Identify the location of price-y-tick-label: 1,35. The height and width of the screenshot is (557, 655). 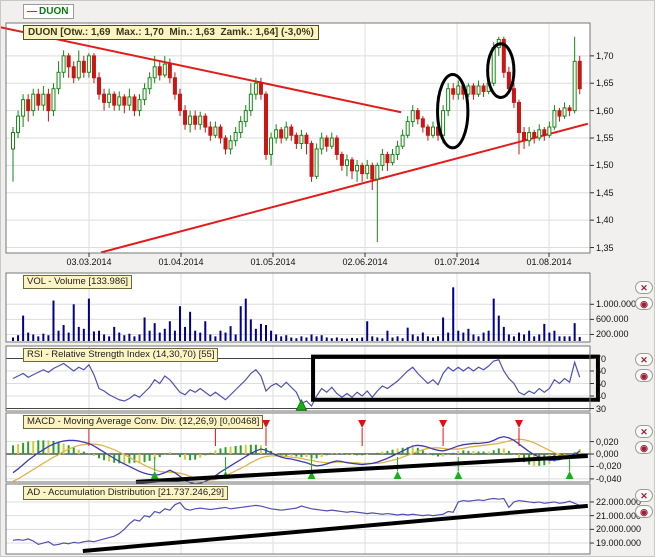
(605, 247).